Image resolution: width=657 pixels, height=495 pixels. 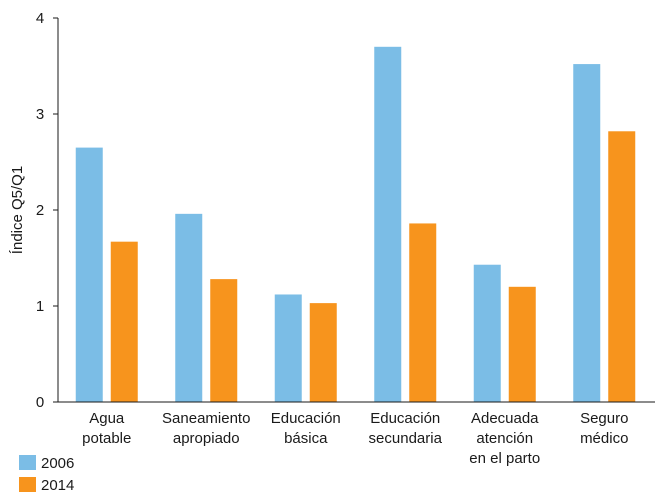 What do you see at coordinates (27, 484) in the screenshot?
I see `legend-swatch-2014` at bounding box center [27, 484].